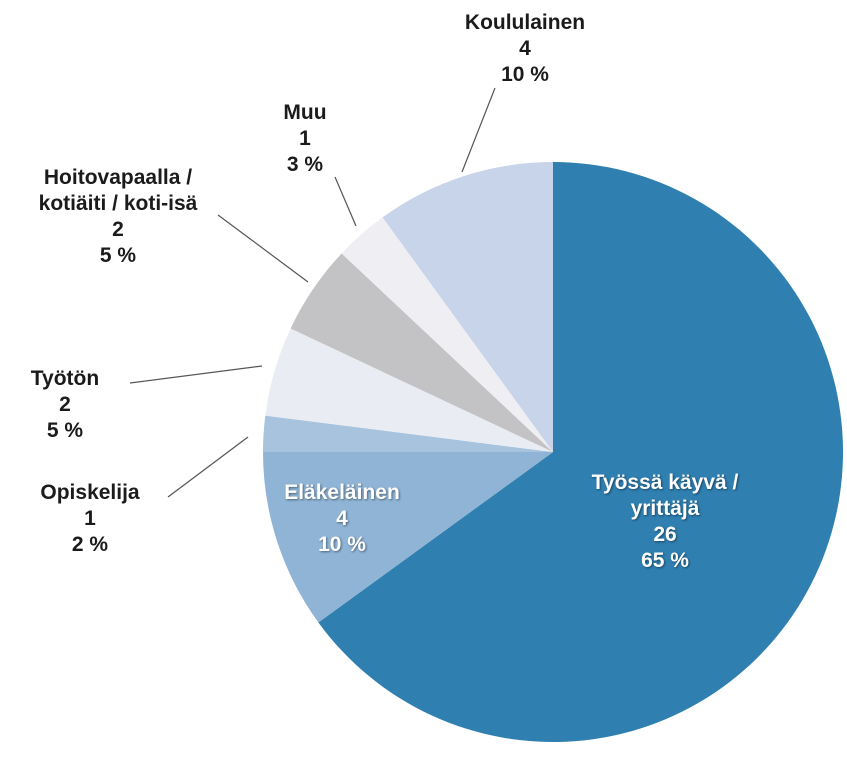 This screenshot has width=847, height=757. I want to click on slice-label: Työtön 2 5 %, so click(65, 405).